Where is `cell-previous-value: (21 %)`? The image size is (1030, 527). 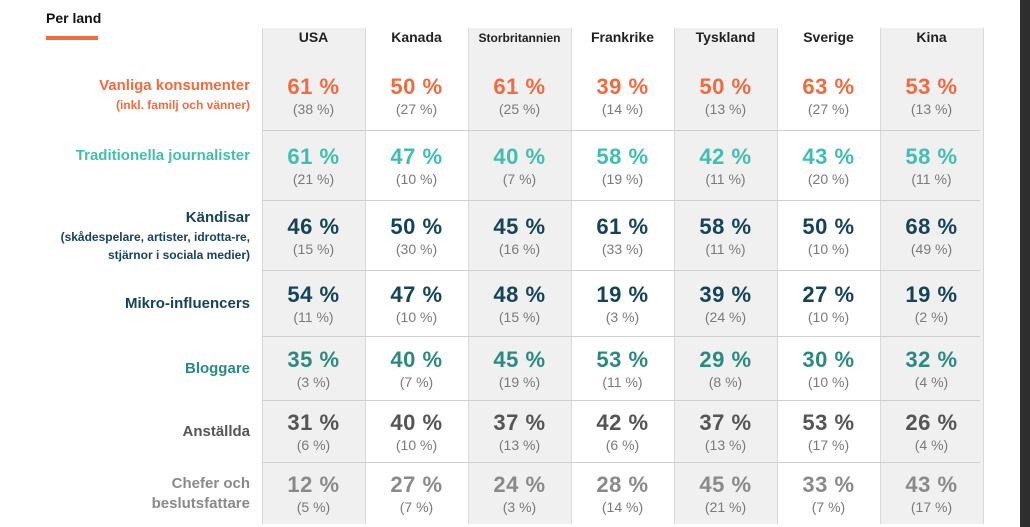
cell-previous-value: (21 %) is located at coordinates (725, 507).